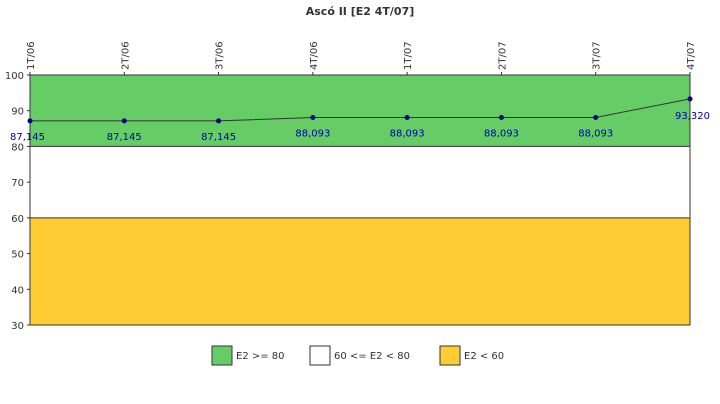 The width and height of the screenshot is (720, 404). I want to click on legend-label-2: E2 < 60, so click(484, 356).